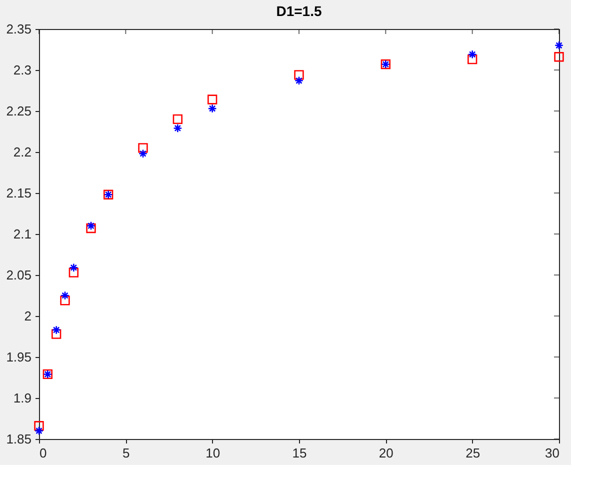 The width and height of the screenshot is (591, 482). I want to click on y-tick-label: 1.85, so click(19, 439).